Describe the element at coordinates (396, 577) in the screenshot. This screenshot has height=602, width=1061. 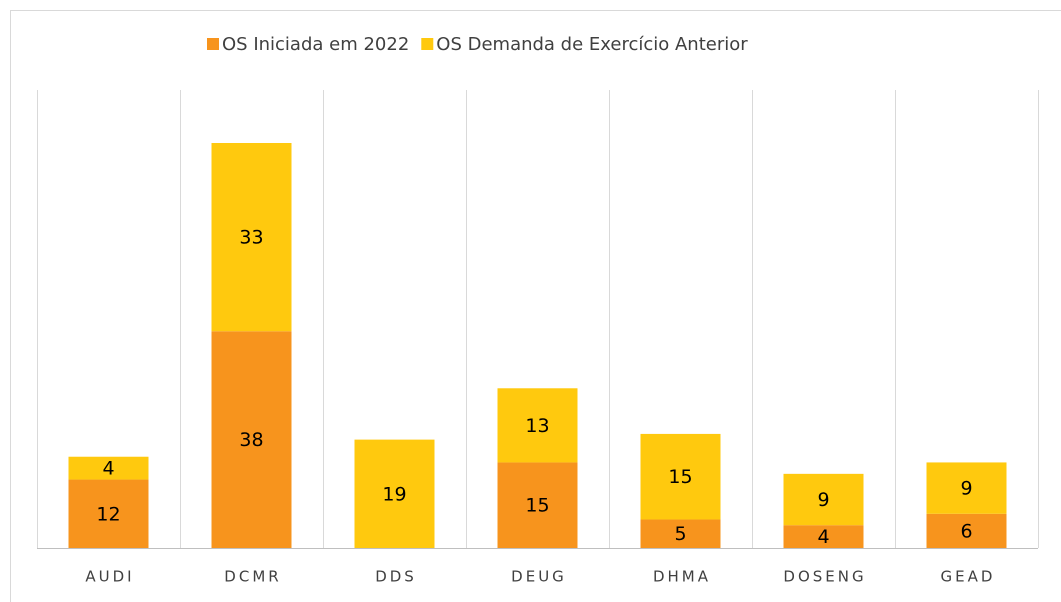
I see `x-tick-label: DDS` at that location.